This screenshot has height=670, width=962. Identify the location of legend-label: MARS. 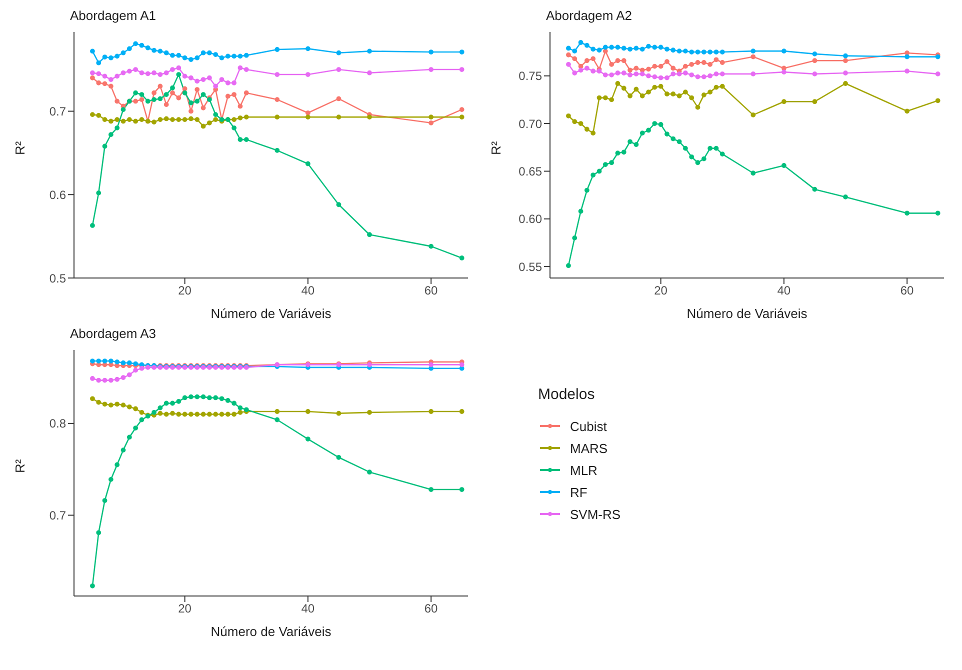
(589, 448).